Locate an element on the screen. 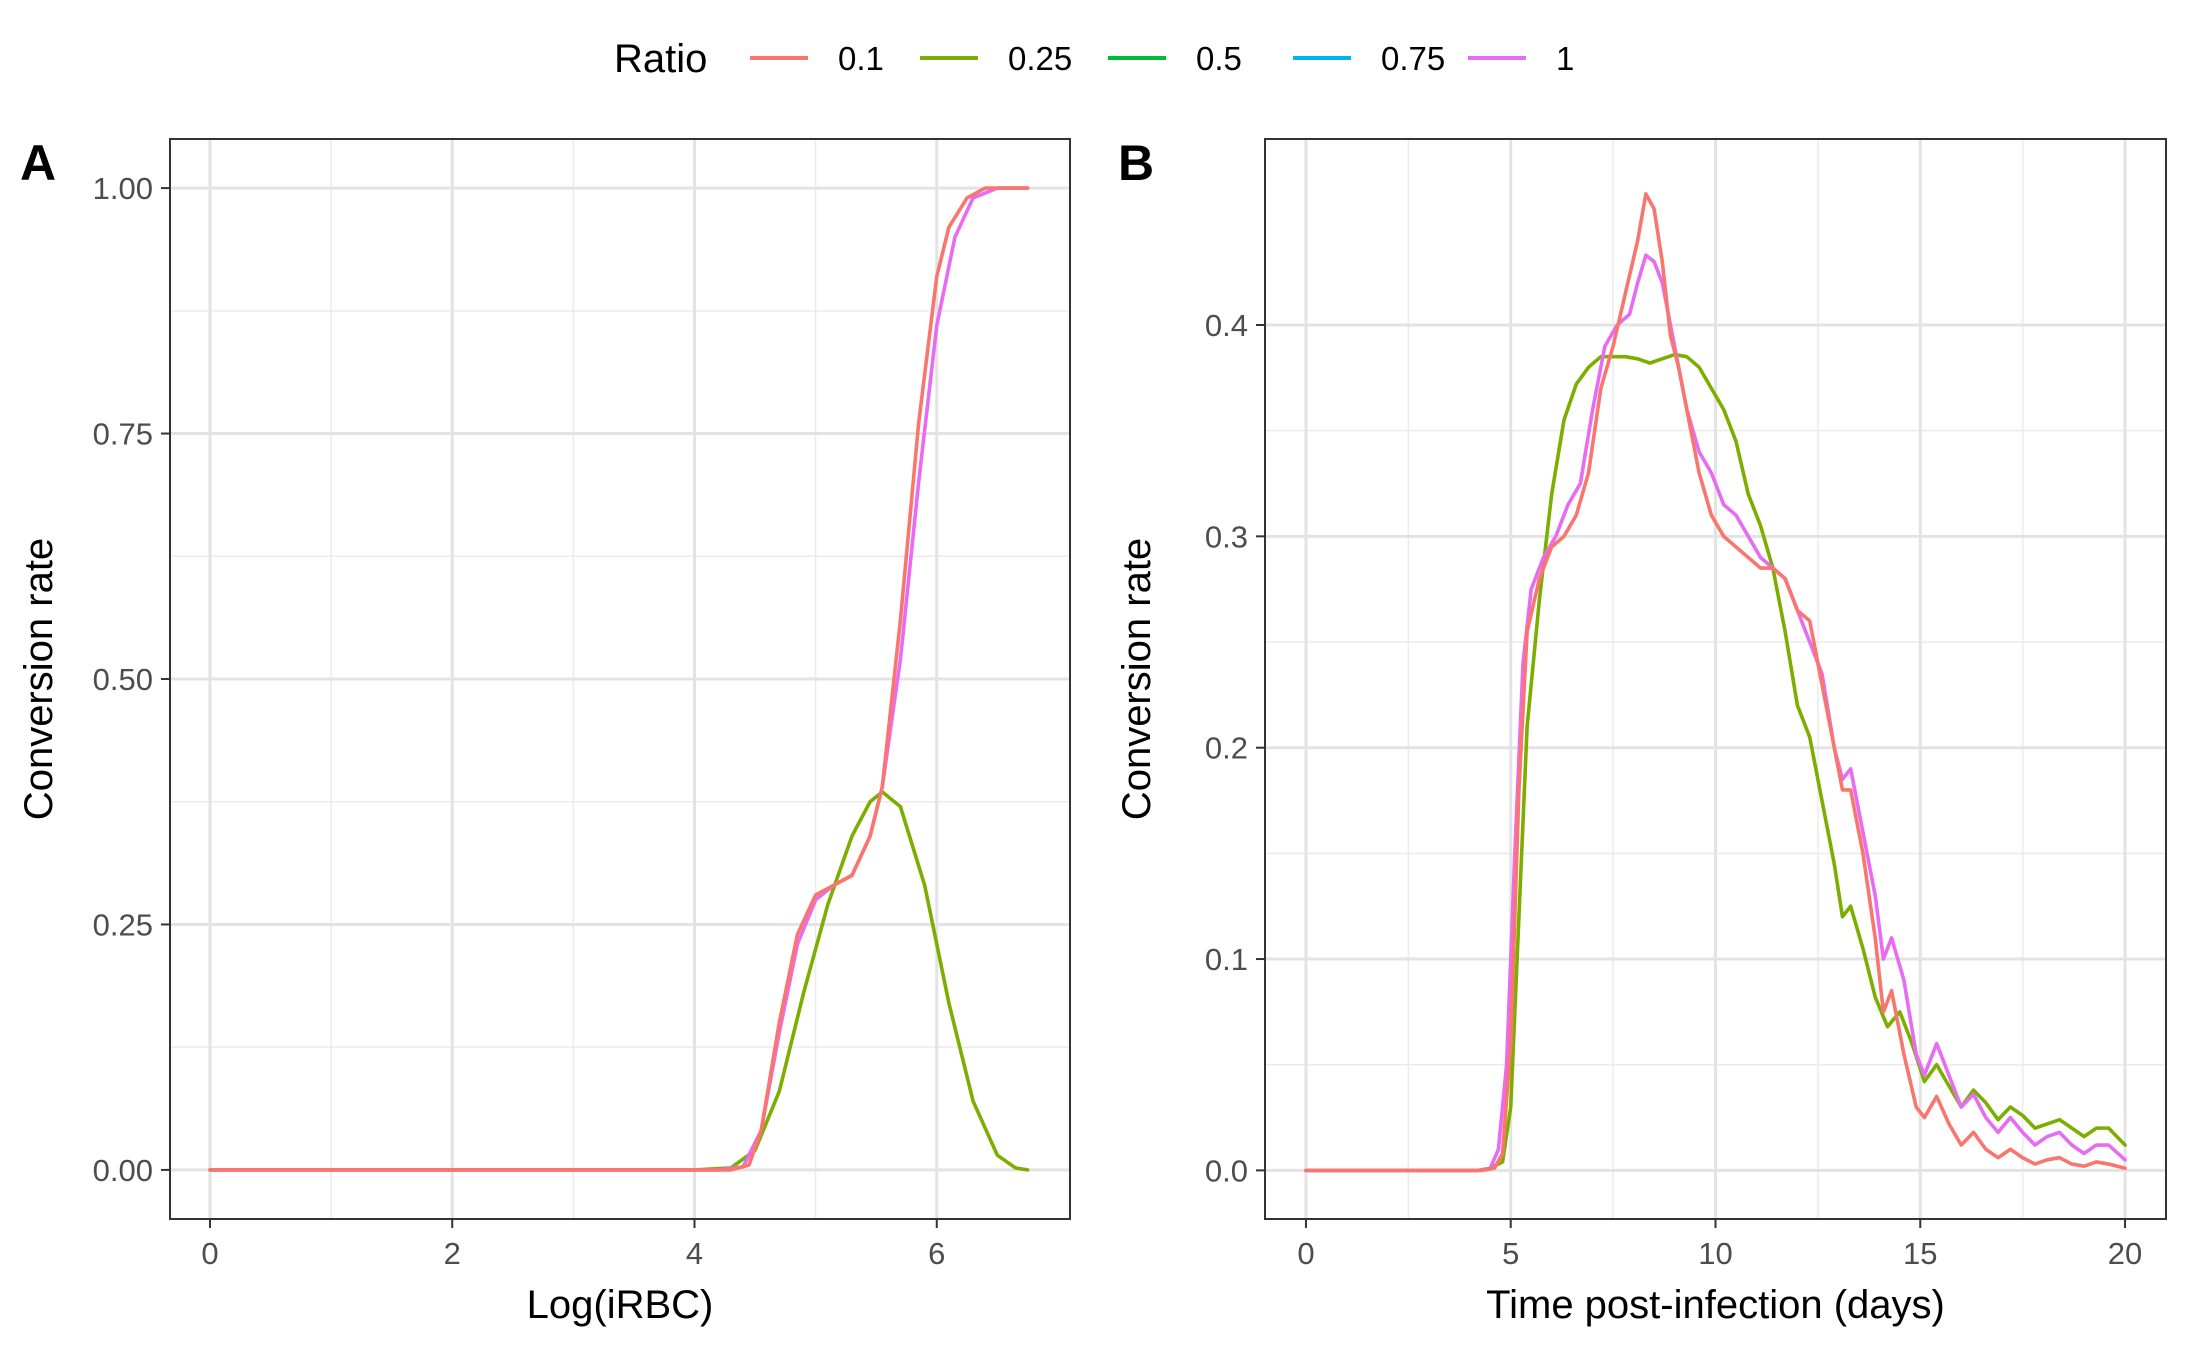  legend-label-1: 1 is located at coordinates (1565, 58).